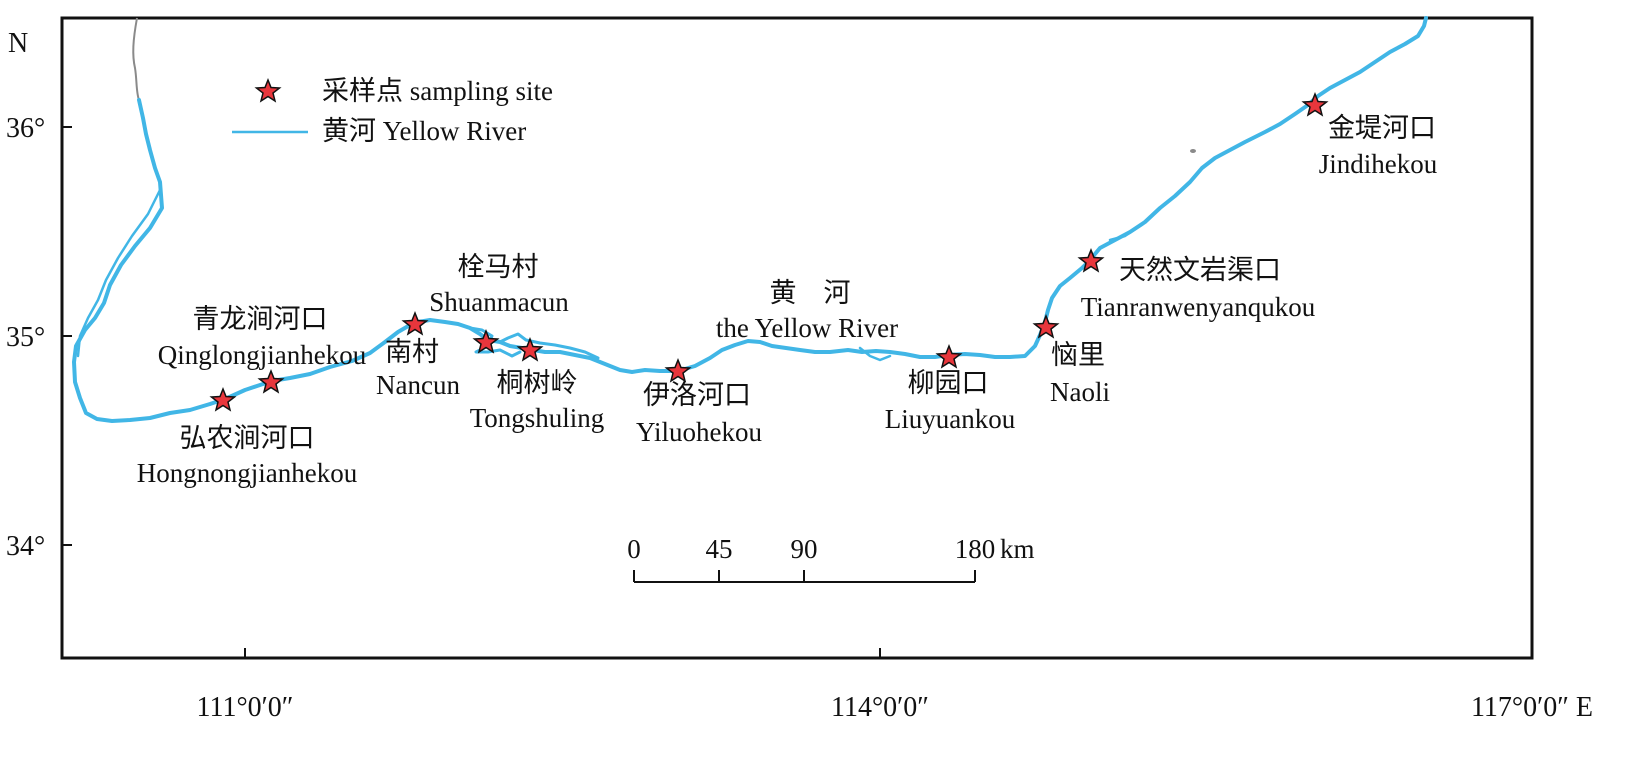  I want to click on legend-site-star-icon, so click(268, 90).